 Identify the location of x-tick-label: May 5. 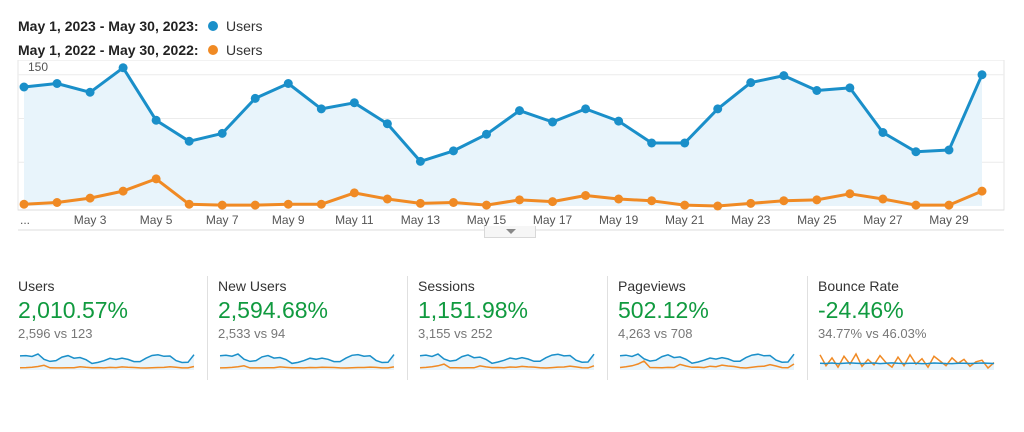
(156, 220).